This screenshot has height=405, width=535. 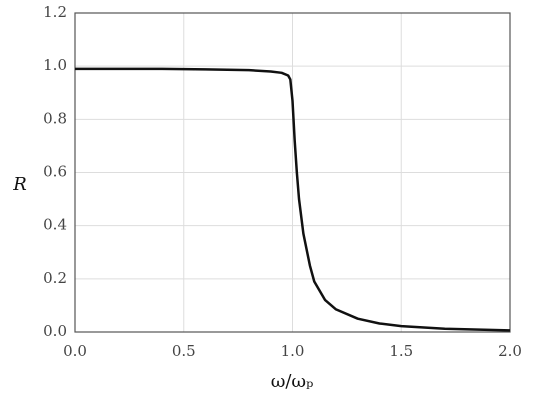 I want to click on y-tick-label: 0.4, so click(x=55, y=225).